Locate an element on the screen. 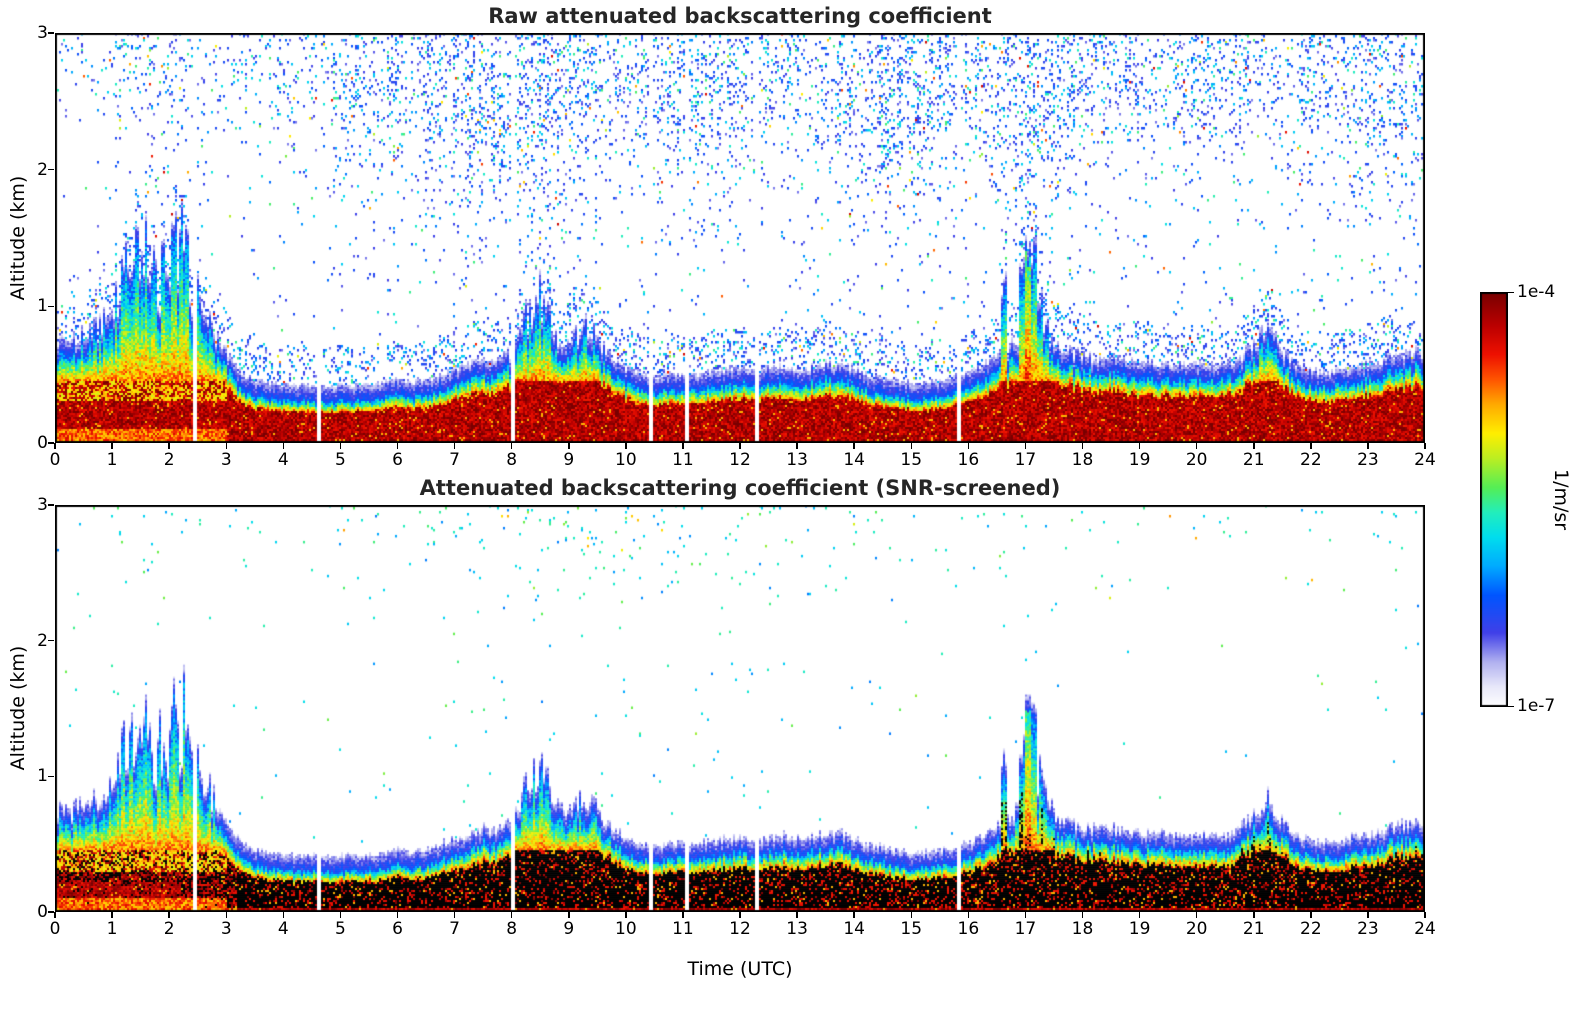  x-tick-label: 3 is located at coordinates (226, 929).